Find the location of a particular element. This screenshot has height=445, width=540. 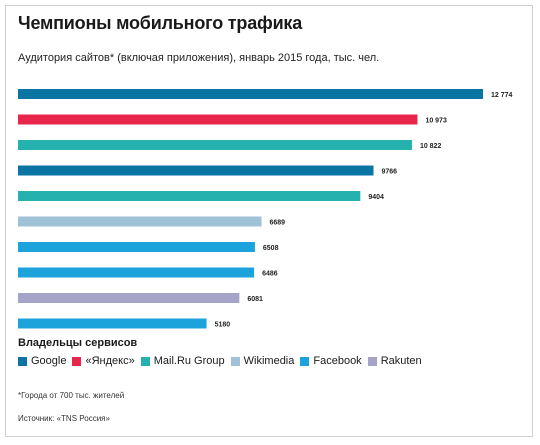

bar-value-label-9: 6081 is located at coordinates (255, 299).